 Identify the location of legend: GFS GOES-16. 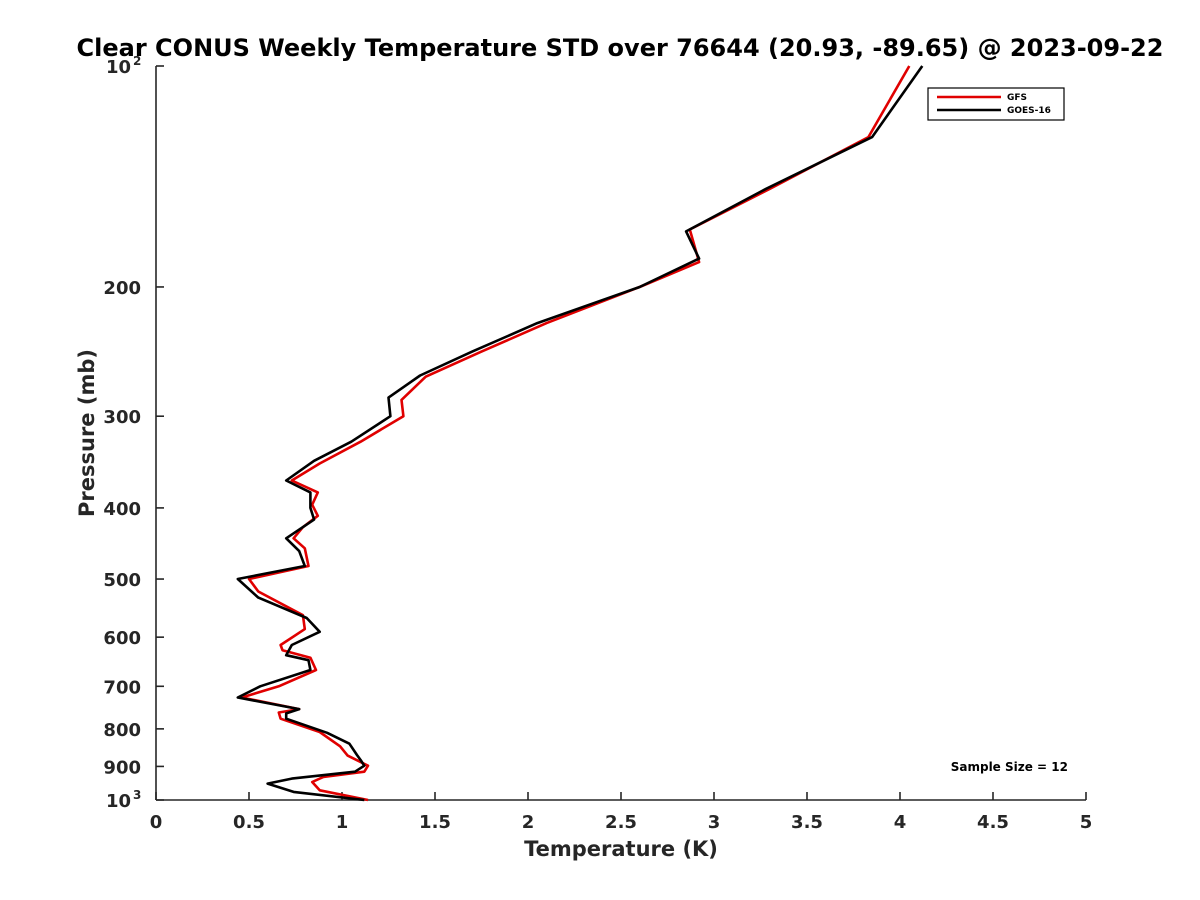
(996, 104).